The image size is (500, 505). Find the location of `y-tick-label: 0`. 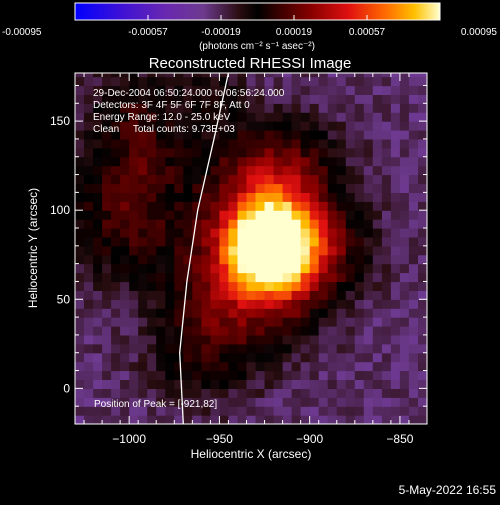

y-tick-label: 0 is located at coordinates (66, 388).